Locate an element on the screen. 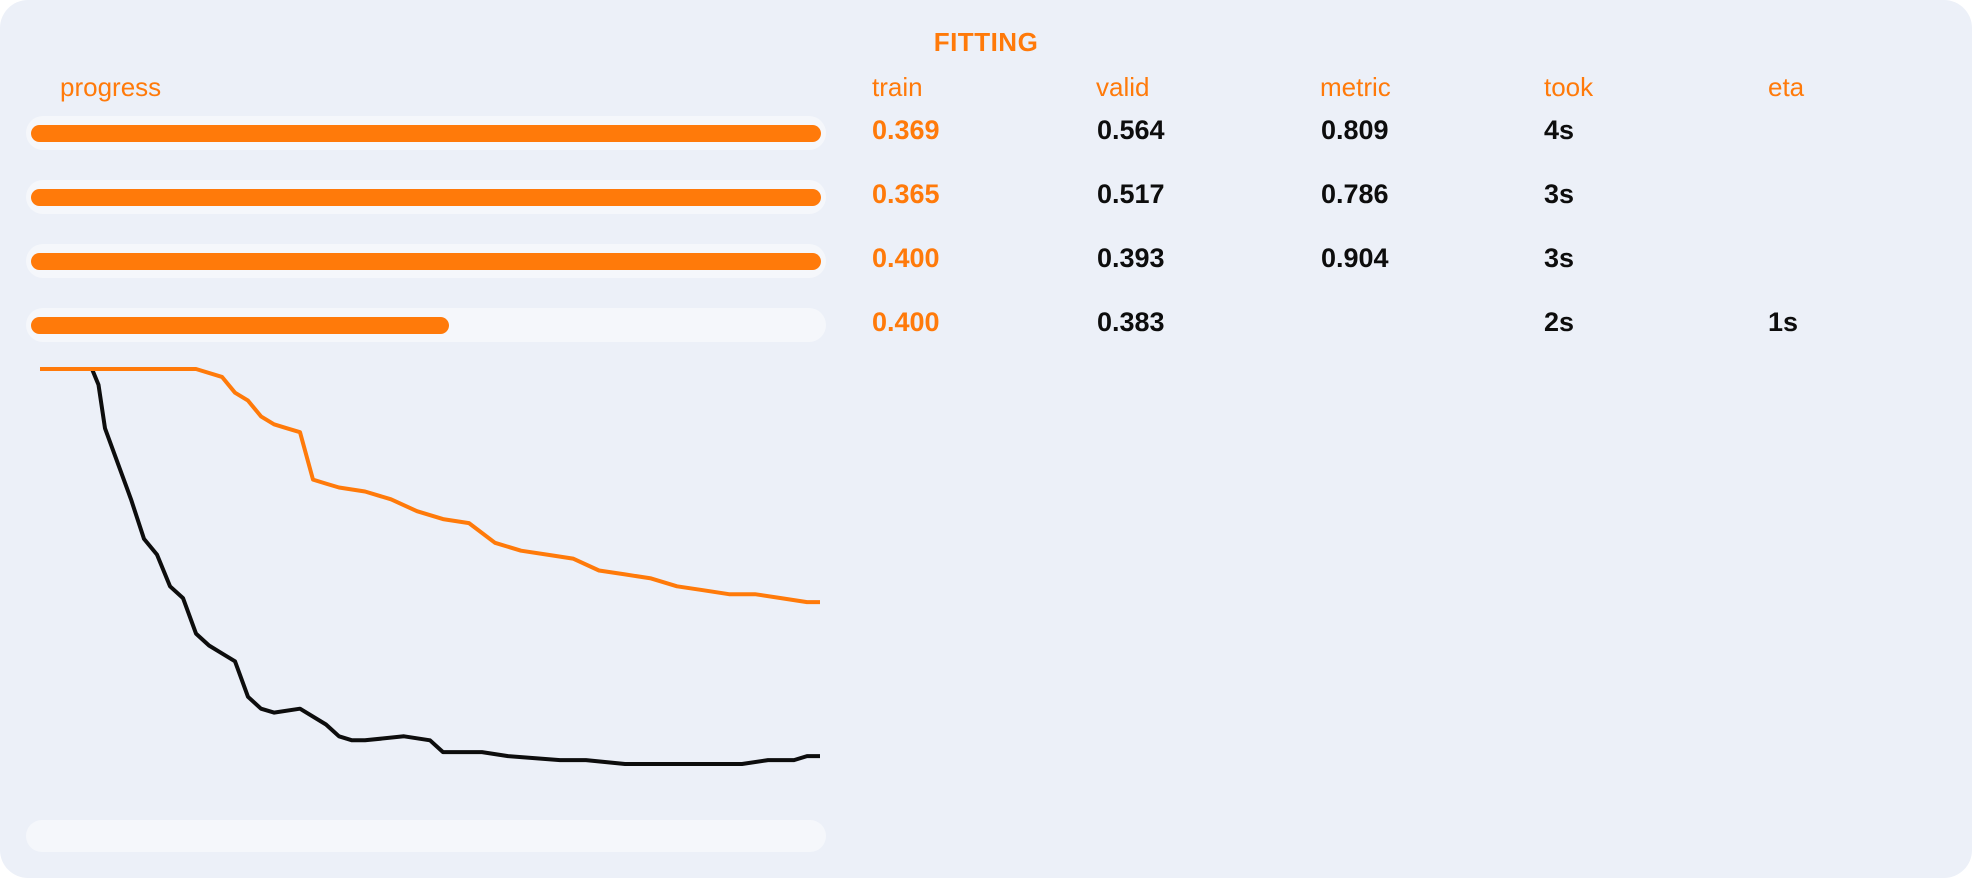 This screenshot has width=1972, height=878. eta-epoch-4: 1s is located at coordinates (1783, 322).